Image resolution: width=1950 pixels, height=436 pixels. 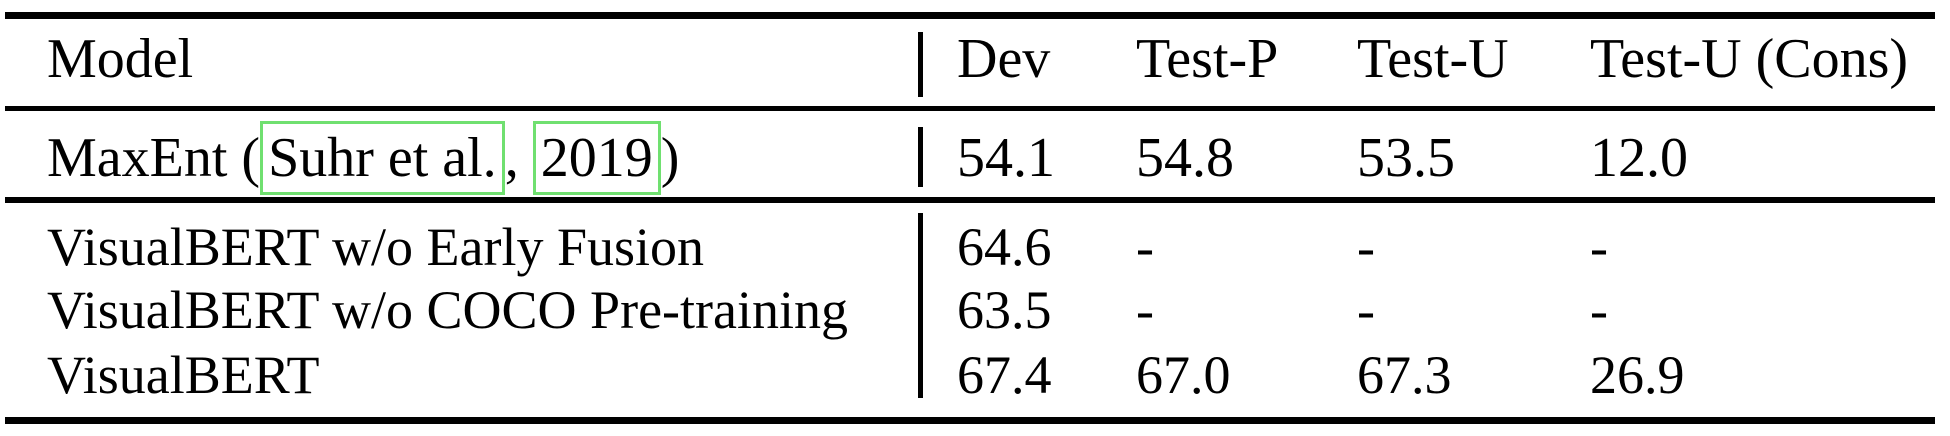 What do you see at coordinates (596, 158) in the screenshot?
I see `citation-link-year: 2019` at bounding box center [596, 158].